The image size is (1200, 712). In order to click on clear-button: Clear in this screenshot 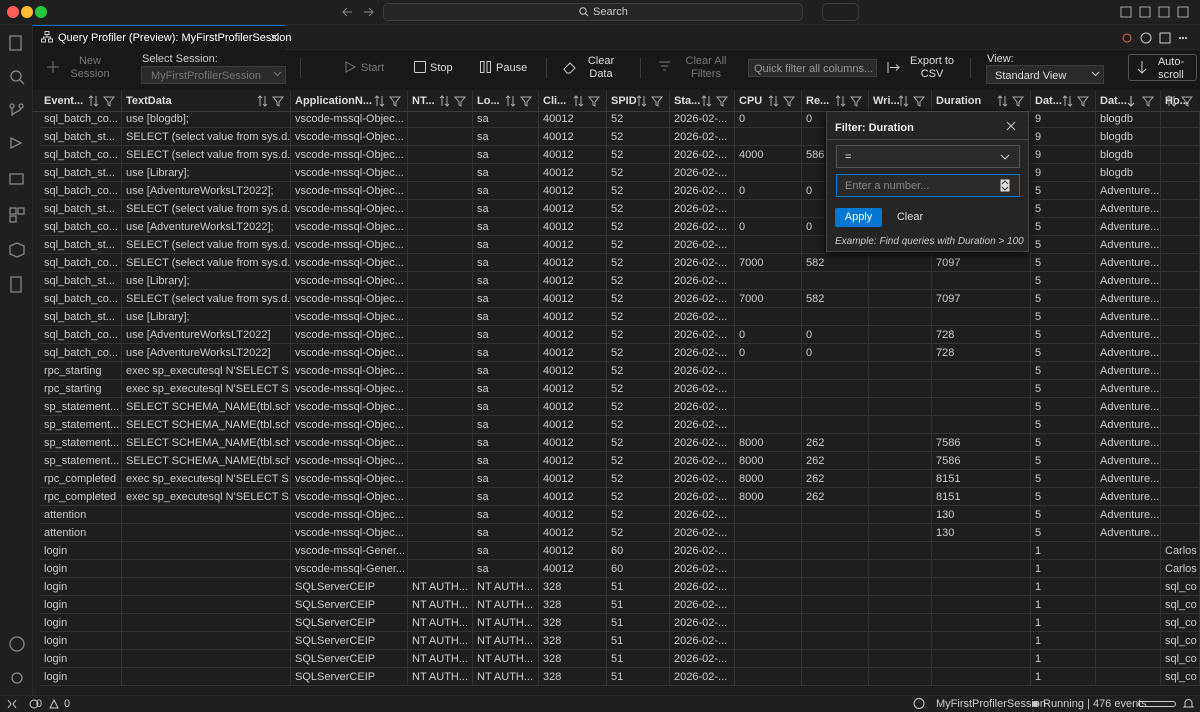, I will do `click(910, 217)`.